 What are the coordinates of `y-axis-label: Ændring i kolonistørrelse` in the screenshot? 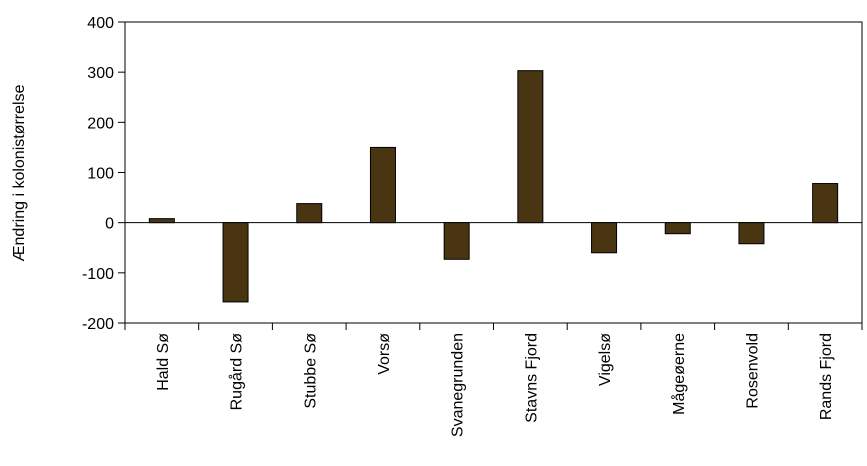 It's located at (19, 172).